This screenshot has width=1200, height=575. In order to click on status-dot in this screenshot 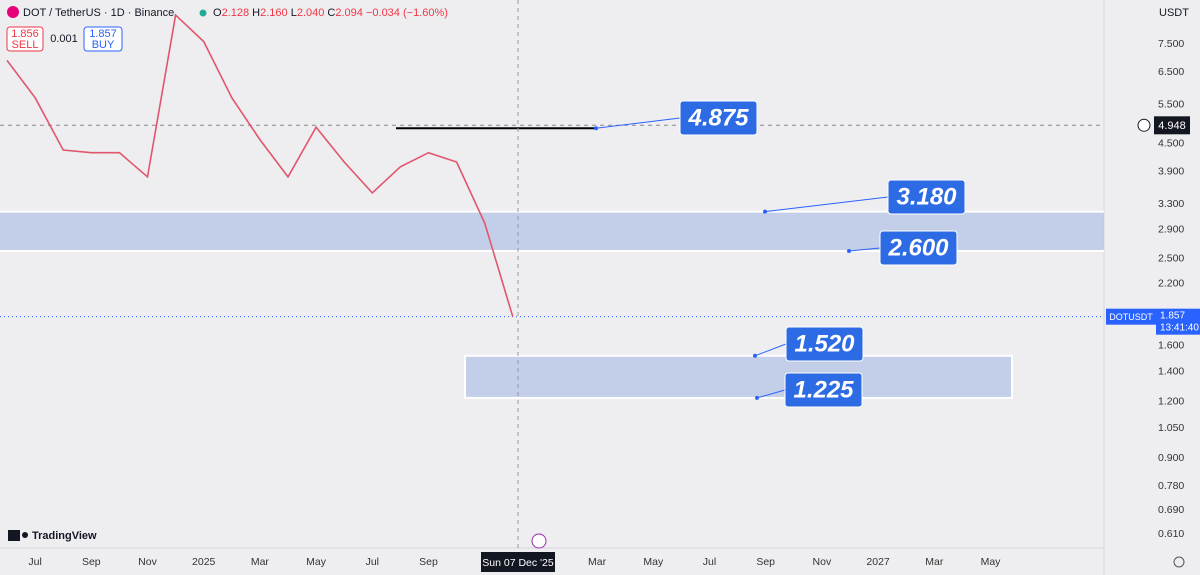, I will do `click(203, 13)`.